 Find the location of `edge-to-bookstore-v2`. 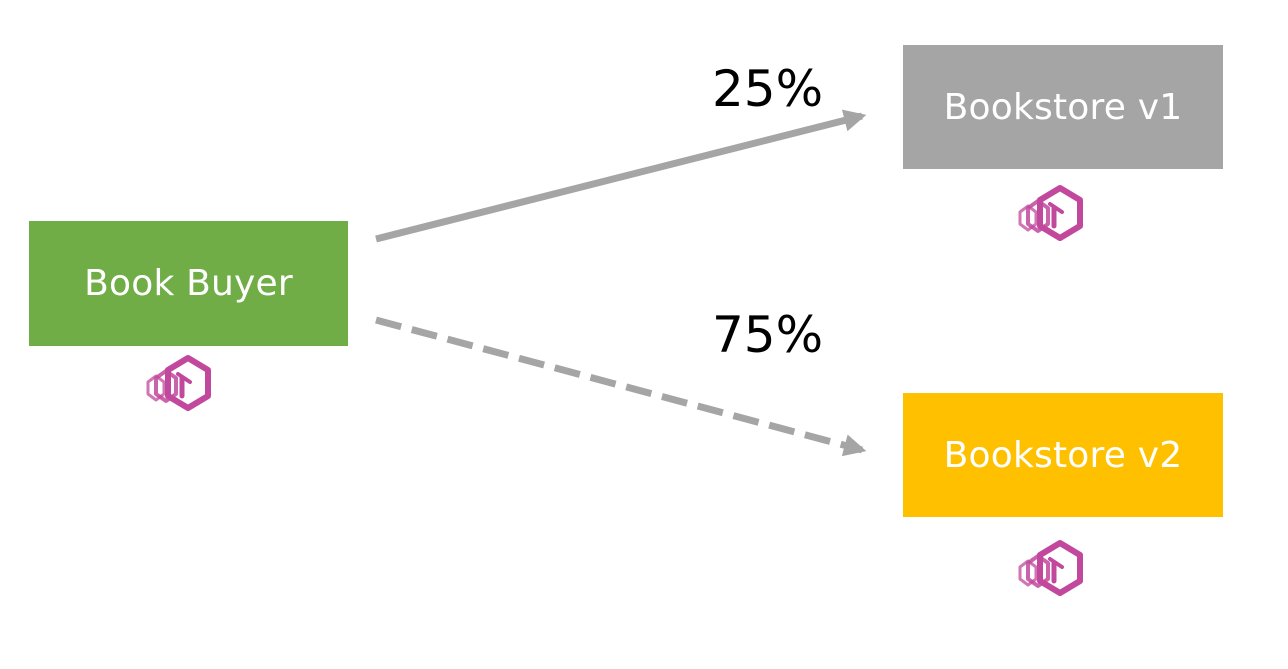

edge-to-bookstore-v2 is located at coordinates (621, 386).